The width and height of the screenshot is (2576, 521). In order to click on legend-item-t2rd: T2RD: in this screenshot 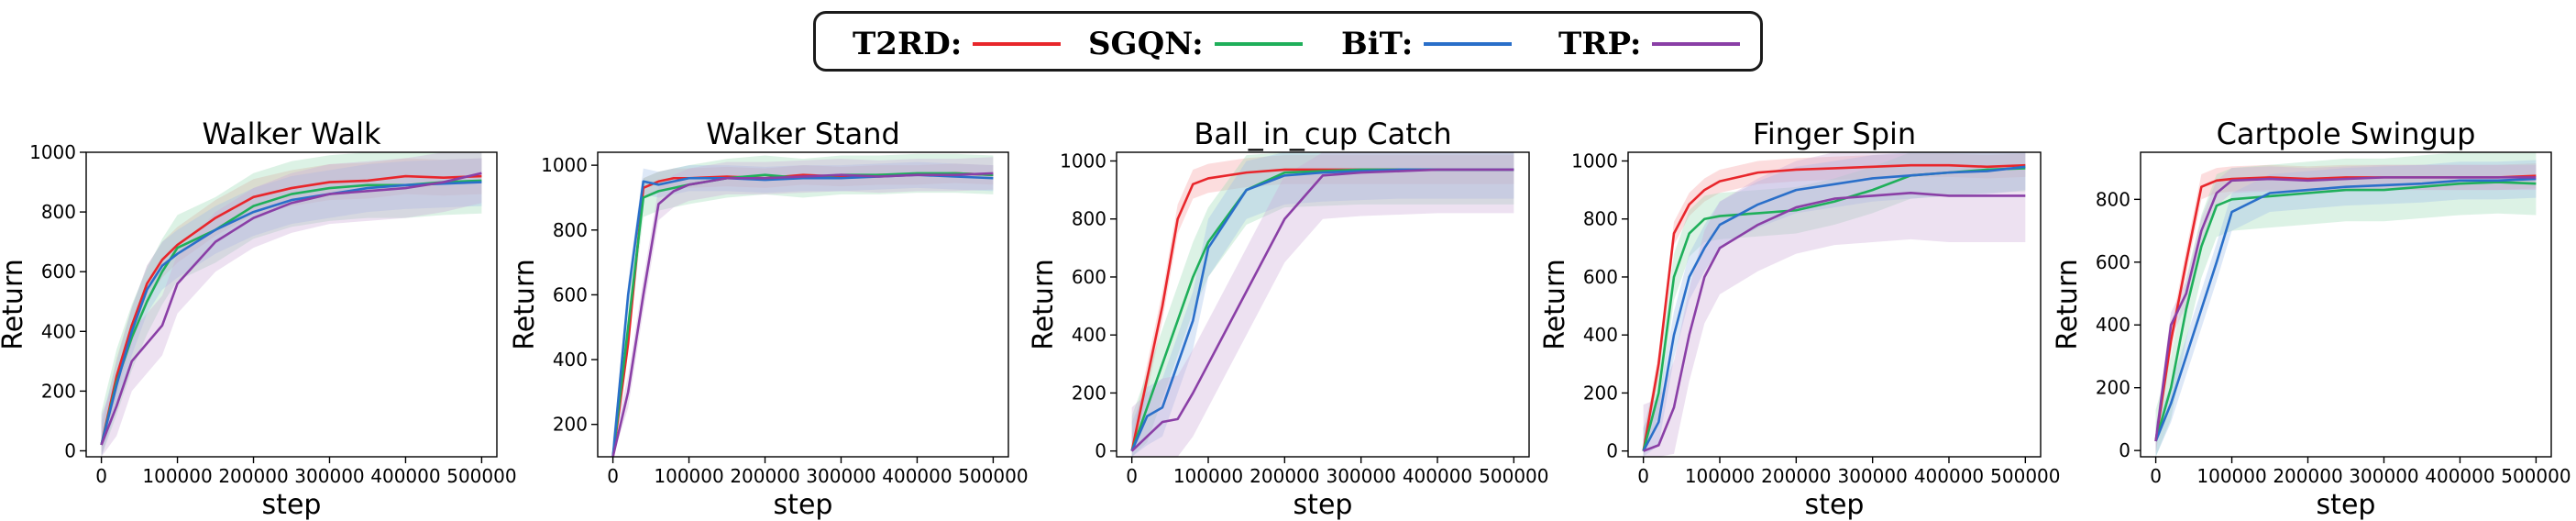, I will do `click(957, 44)`.